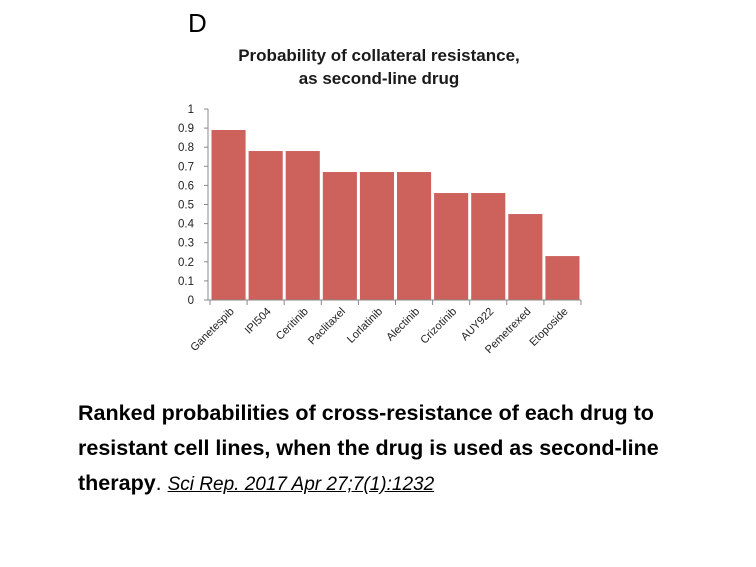 The height and width of the screenshot is (567, 756). What do you see at coordinates (258, 321) in the screenshot?
I see `x-tick-label: IPI504` at bounding box center [258, 321].